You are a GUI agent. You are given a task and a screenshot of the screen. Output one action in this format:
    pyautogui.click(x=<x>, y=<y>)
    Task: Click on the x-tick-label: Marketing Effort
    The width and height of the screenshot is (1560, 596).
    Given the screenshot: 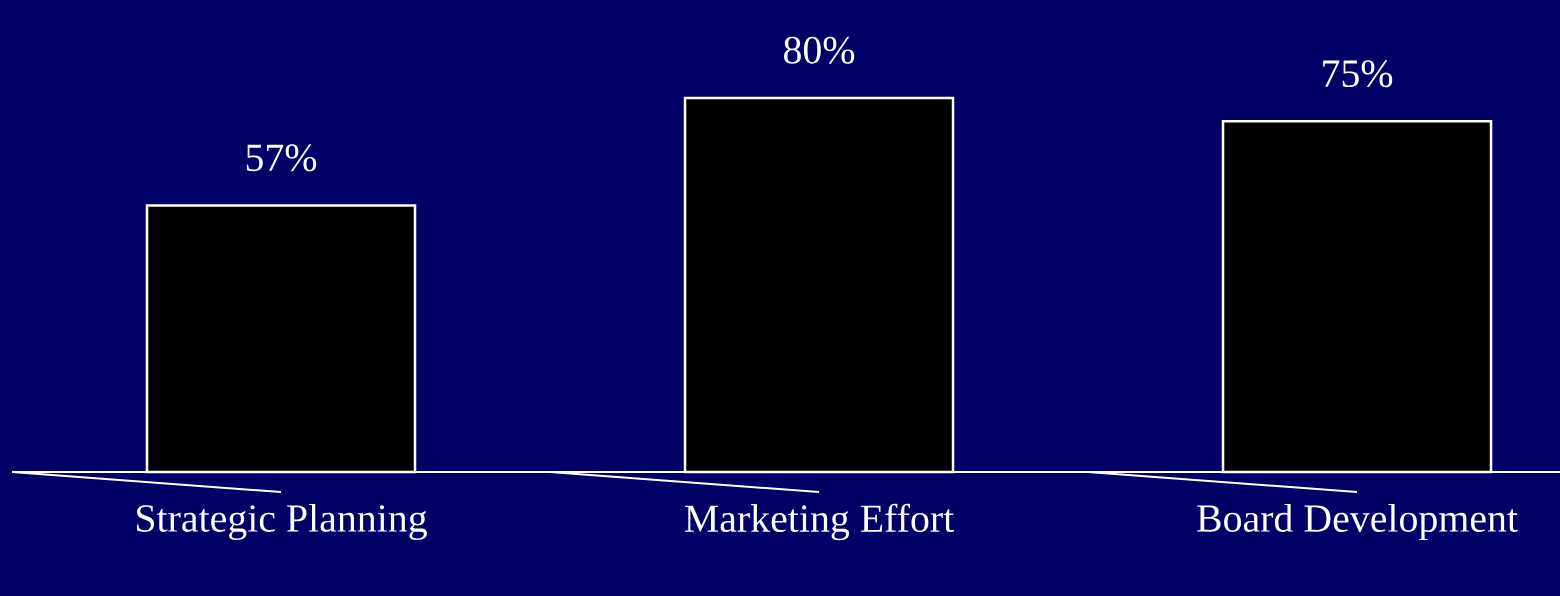 What is the action you would take?
    pyautogui.click(x=819, y=522)
    